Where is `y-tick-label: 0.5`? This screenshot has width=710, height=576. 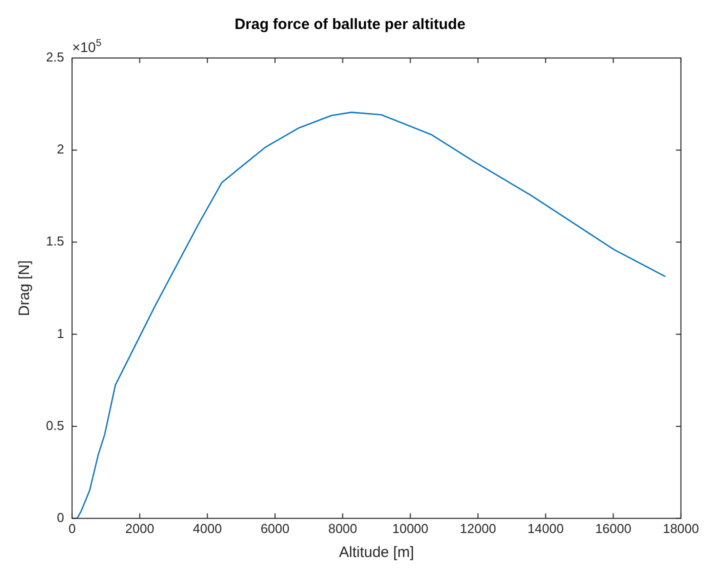 y-tick-label: 0.5 is located at coordinates (55, 425).